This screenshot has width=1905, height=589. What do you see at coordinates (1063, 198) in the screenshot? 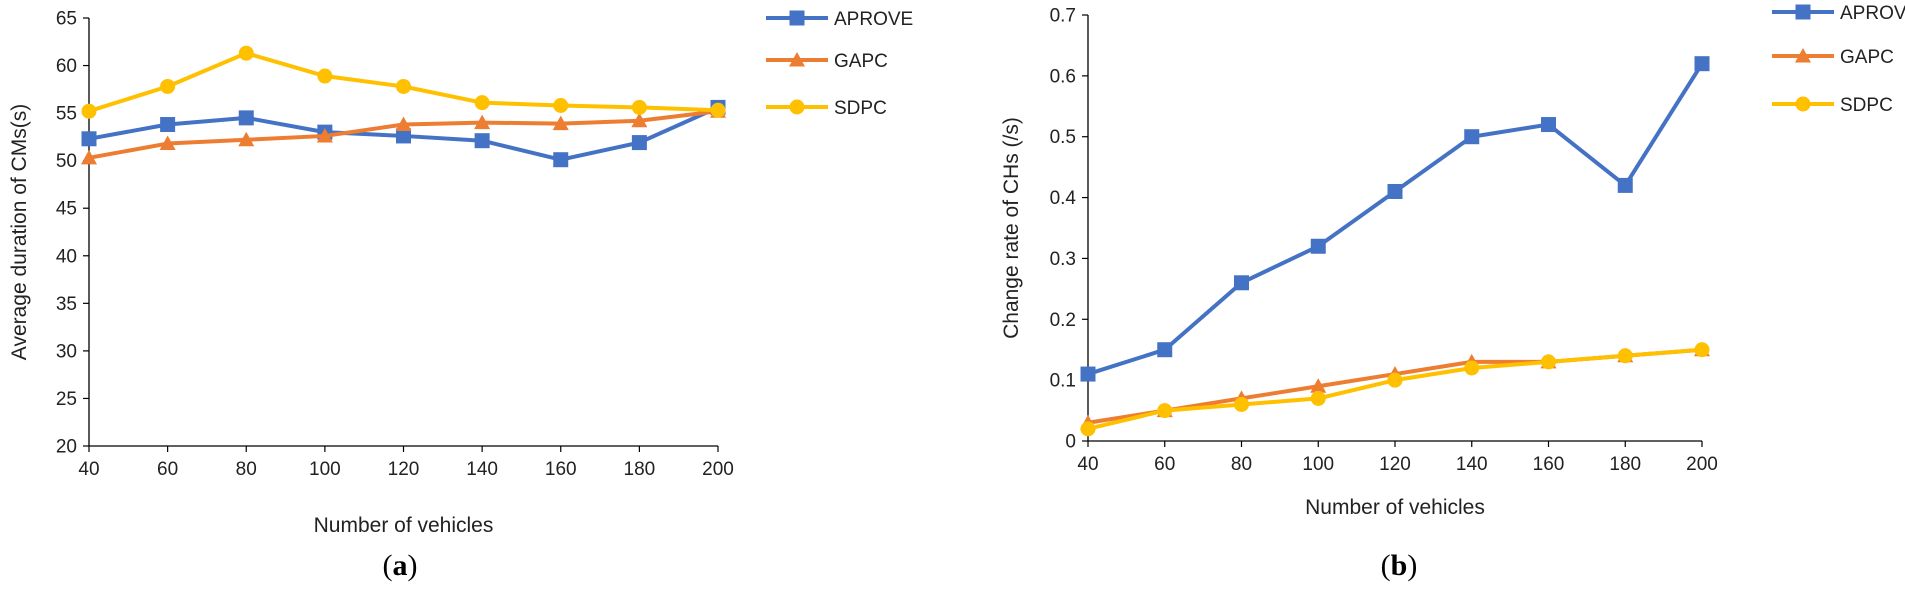
I see `y-tick-label: 0.4` at bounding box center [1063, 198].